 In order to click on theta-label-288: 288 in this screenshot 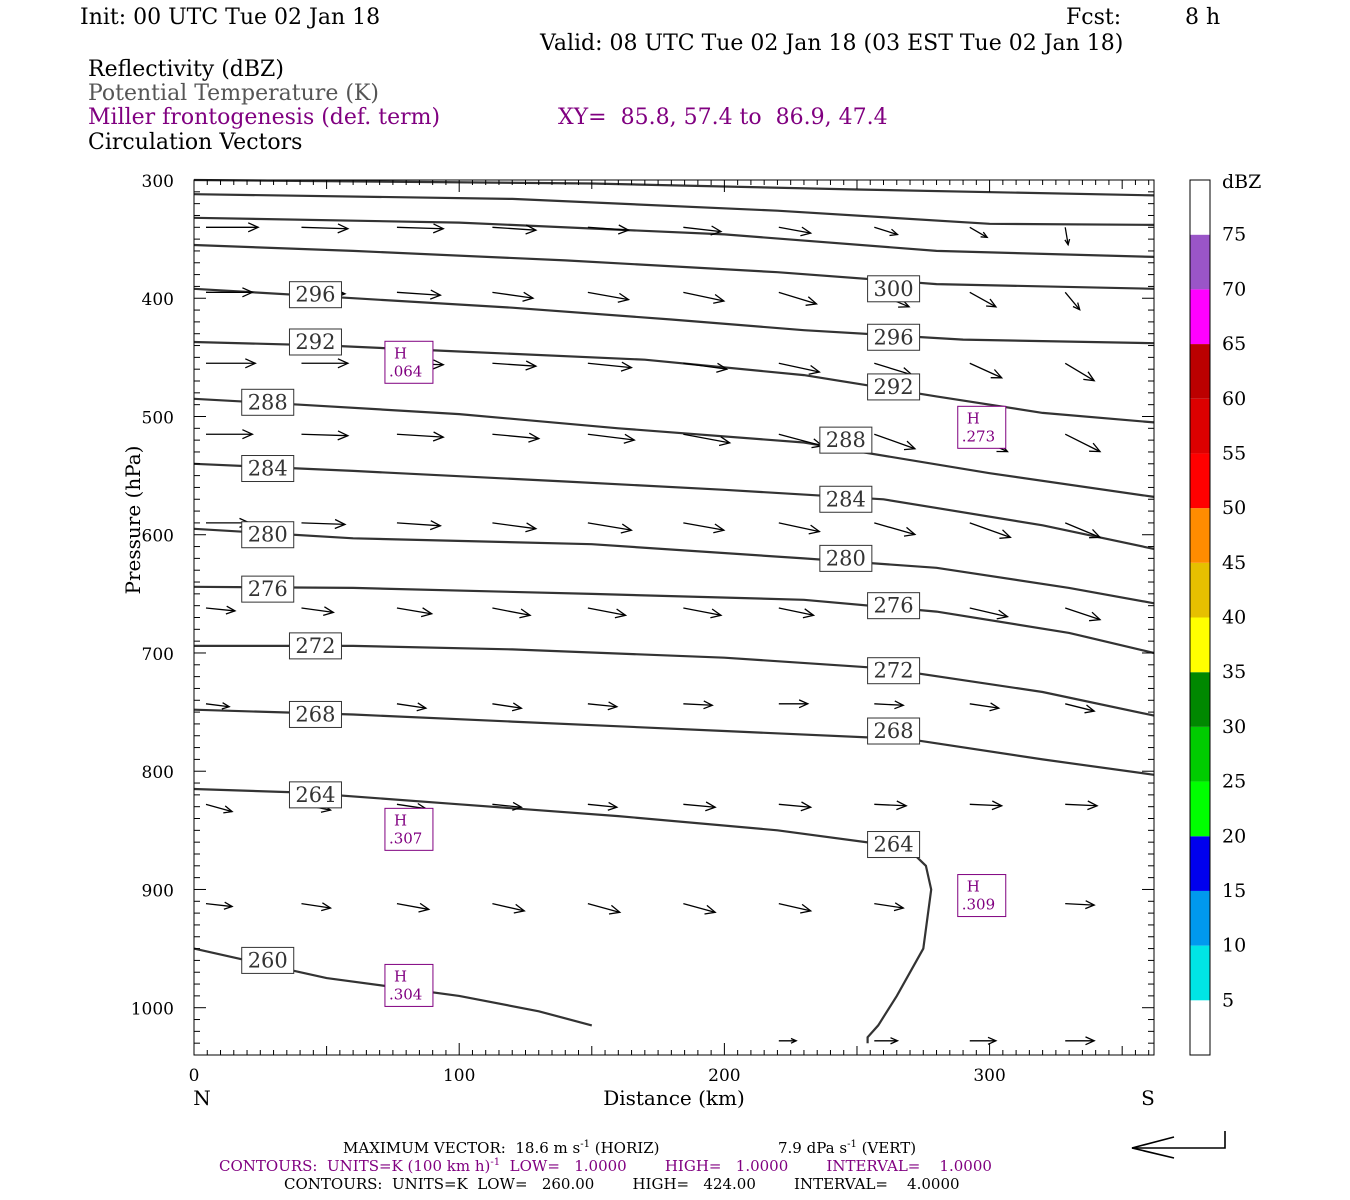, I will do `click(846, 440)`.